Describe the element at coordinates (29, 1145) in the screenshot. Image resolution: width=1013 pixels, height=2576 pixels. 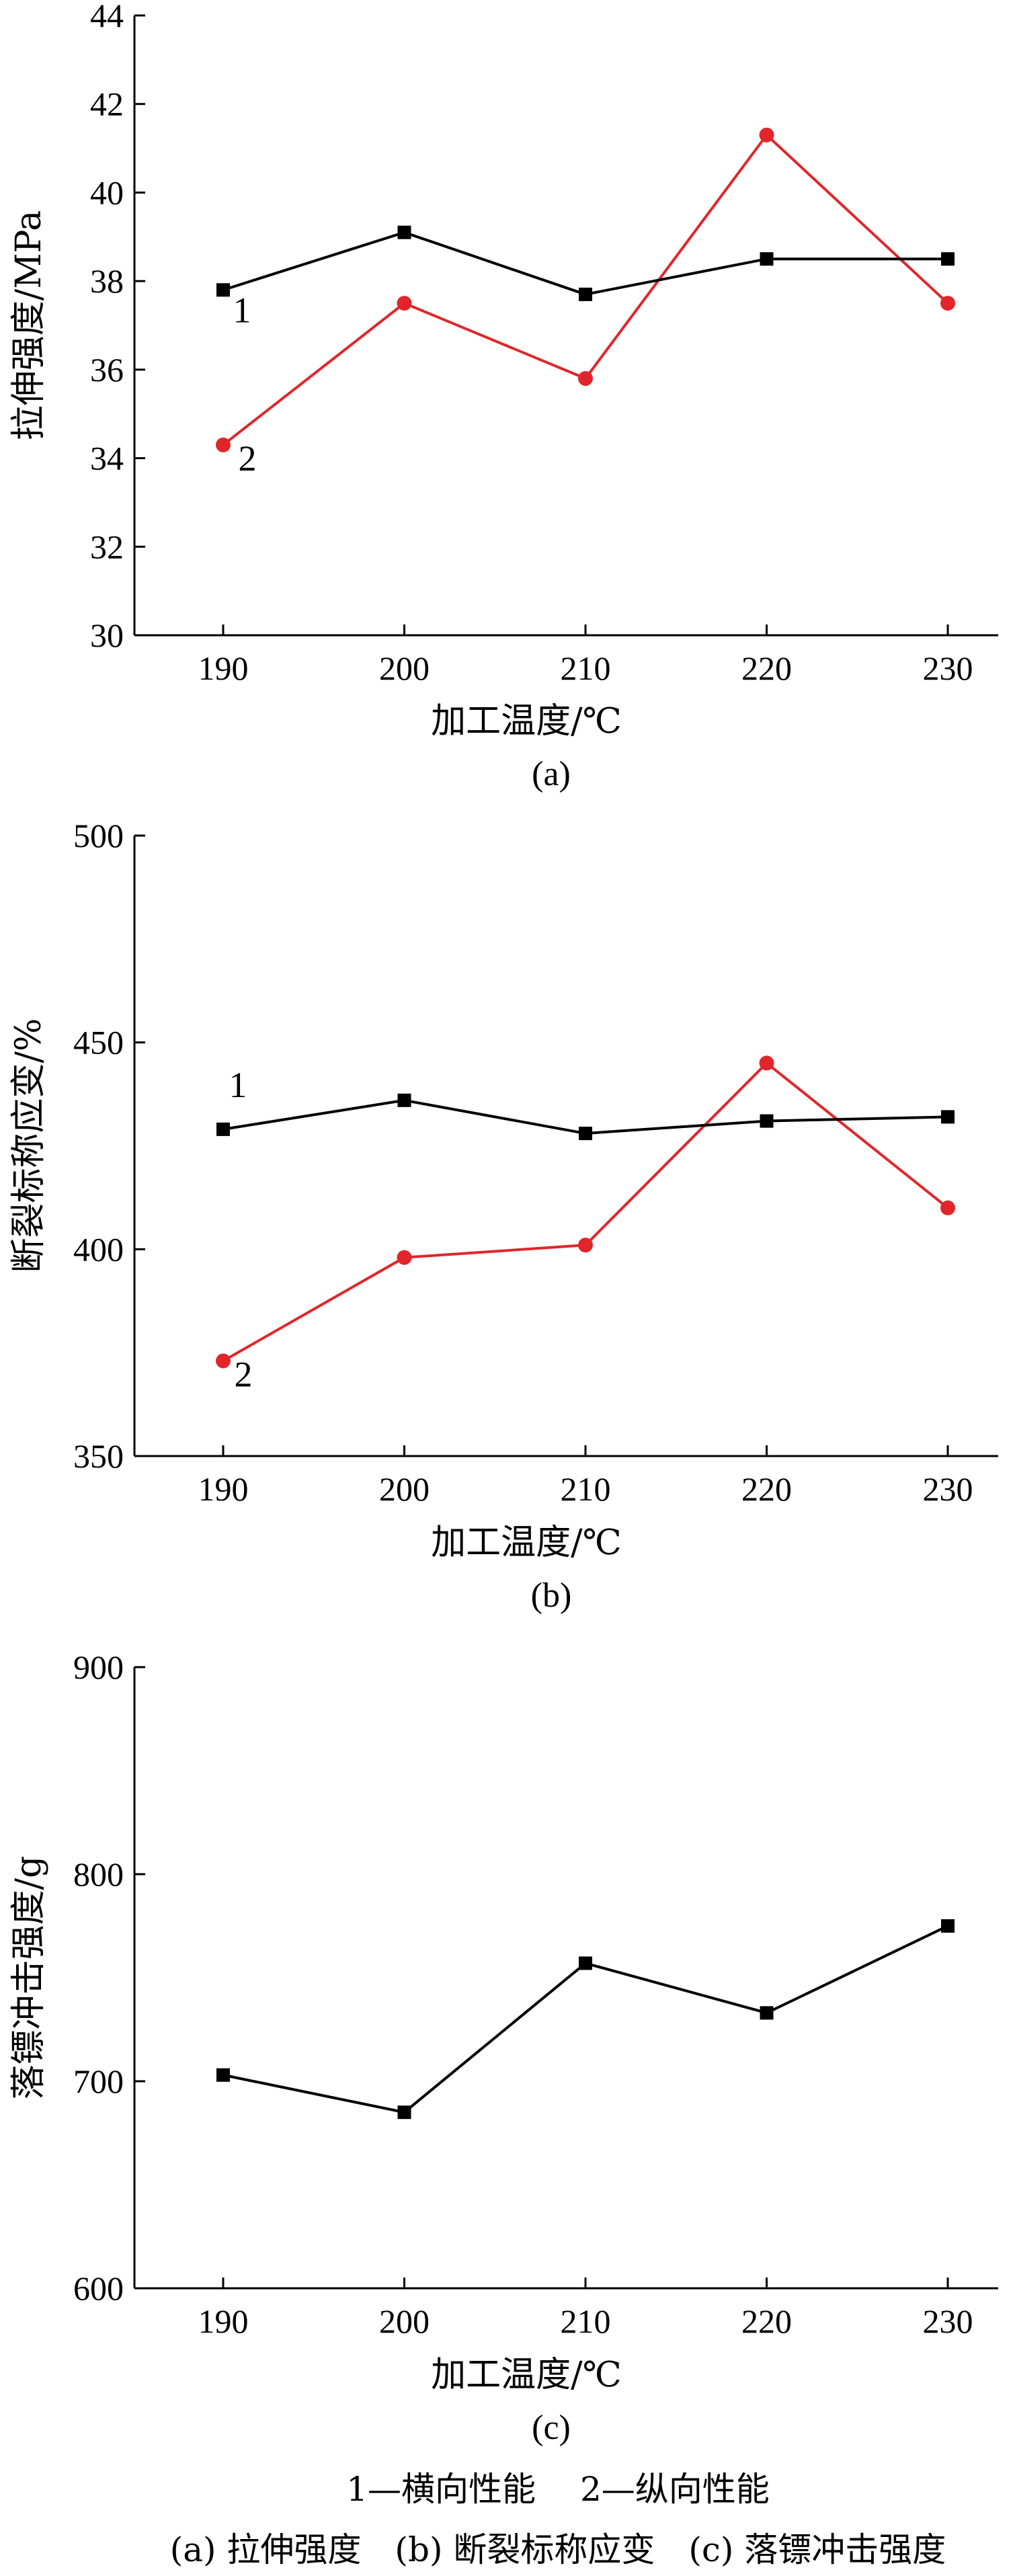
I see `y-axis-label: 断裂标称应变/%` at that location.